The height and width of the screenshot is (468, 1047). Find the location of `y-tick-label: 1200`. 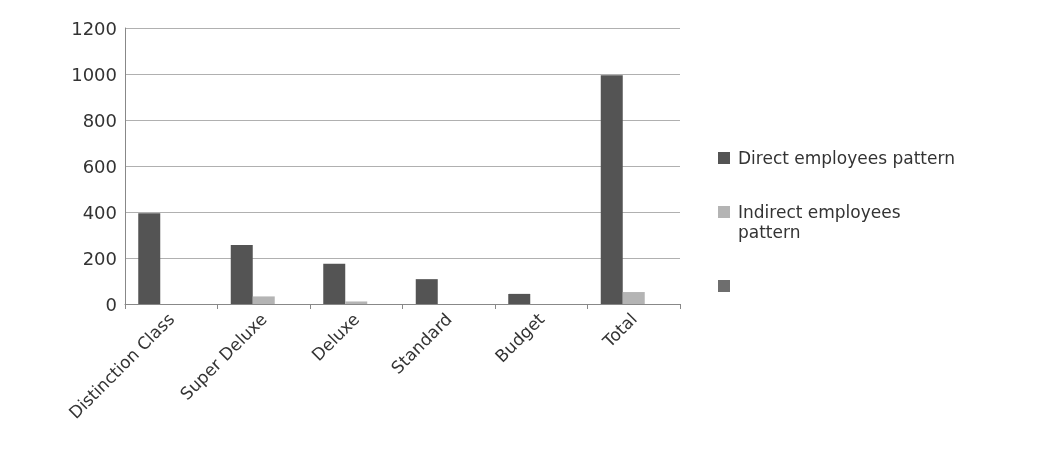

y-tick-label: 1200 is located at coordinates (94, 28).